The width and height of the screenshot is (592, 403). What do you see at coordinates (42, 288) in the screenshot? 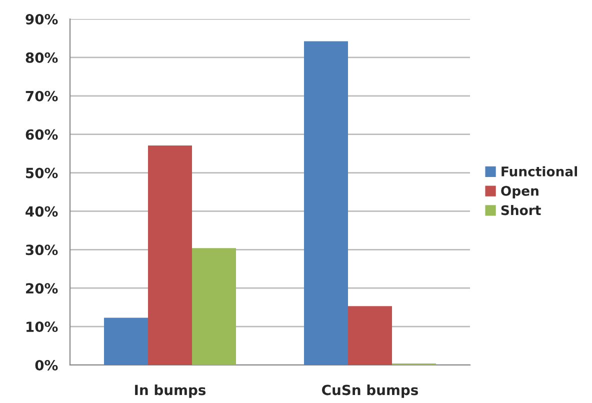
I see `y-tick-label: 20%` at bounding box center [42, 288].